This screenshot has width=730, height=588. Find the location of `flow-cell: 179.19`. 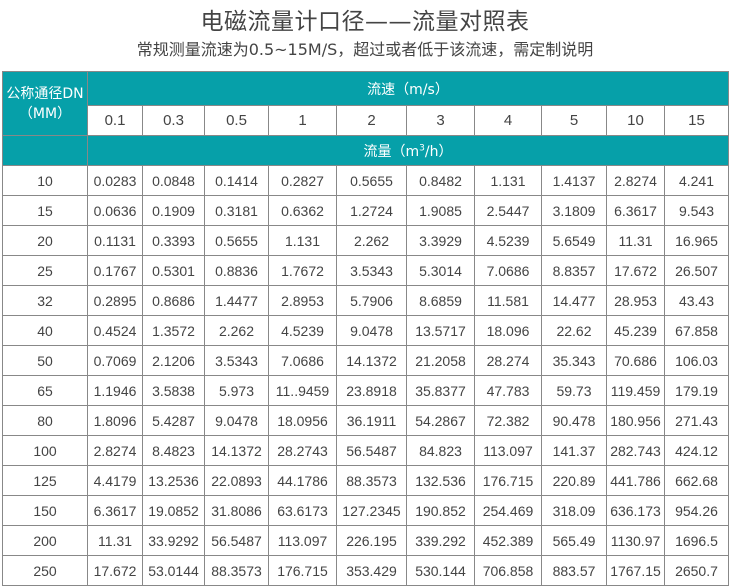

flow-cell: 179.19 is located at coordinates (696, 390).